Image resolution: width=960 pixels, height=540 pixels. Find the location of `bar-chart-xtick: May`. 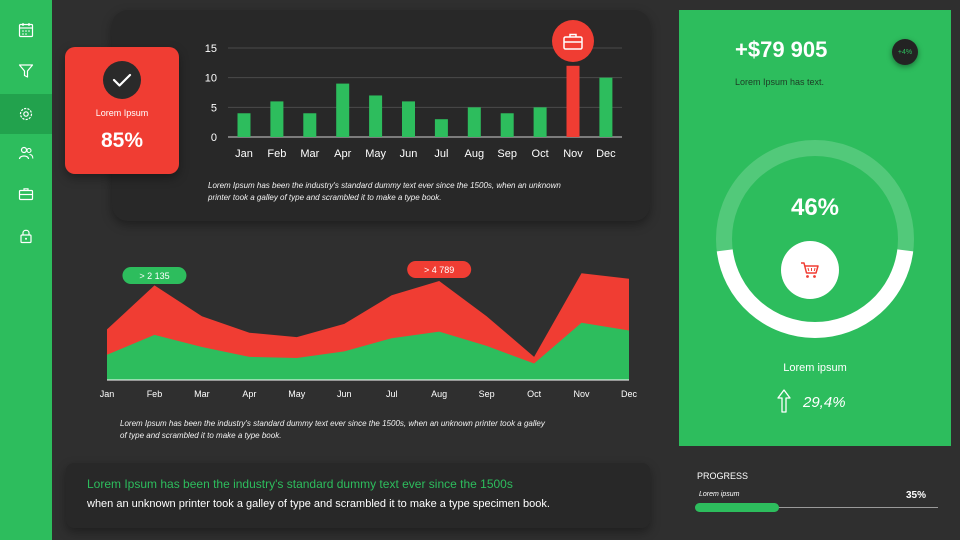

bar-chart-xtick: May is located at coordinates (375, 154).